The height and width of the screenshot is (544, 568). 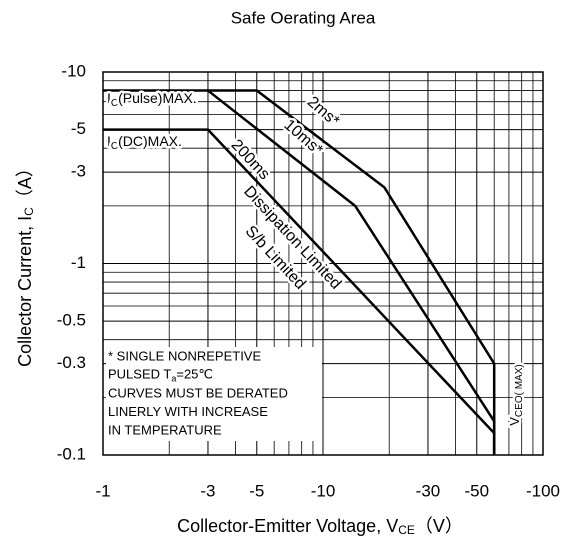 What do you see at coordinates (514, 421) in the screenshot?
I see `vceo-text: V` at bounding box center [514, 421].